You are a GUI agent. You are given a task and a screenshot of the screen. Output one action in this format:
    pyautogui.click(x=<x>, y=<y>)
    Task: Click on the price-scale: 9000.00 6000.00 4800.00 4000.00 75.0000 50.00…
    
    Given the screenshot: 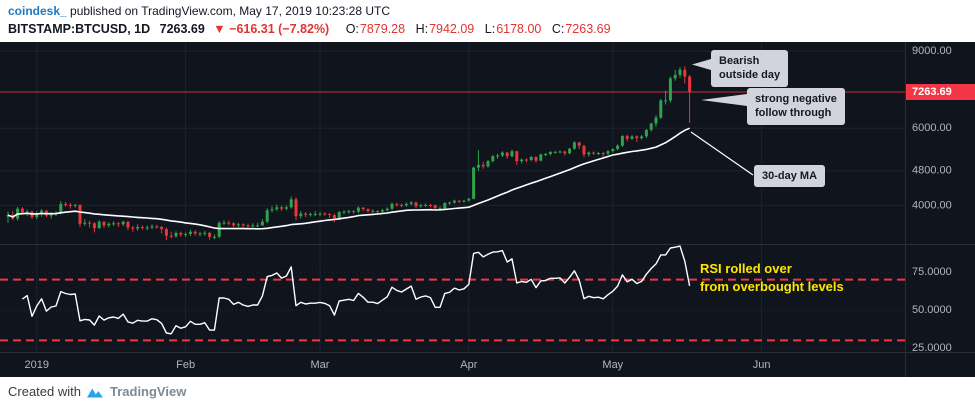 What is the action you would take?
    pyautogui.click(x=932, y=199)
    